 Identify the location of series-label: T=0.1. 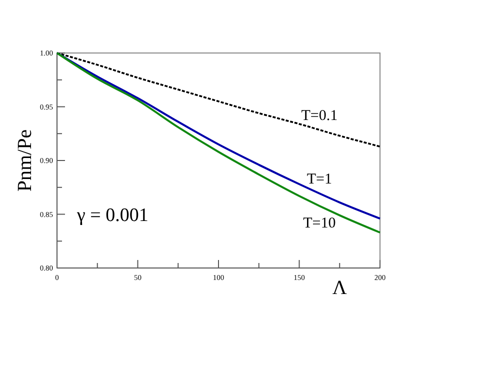
(319, 116).